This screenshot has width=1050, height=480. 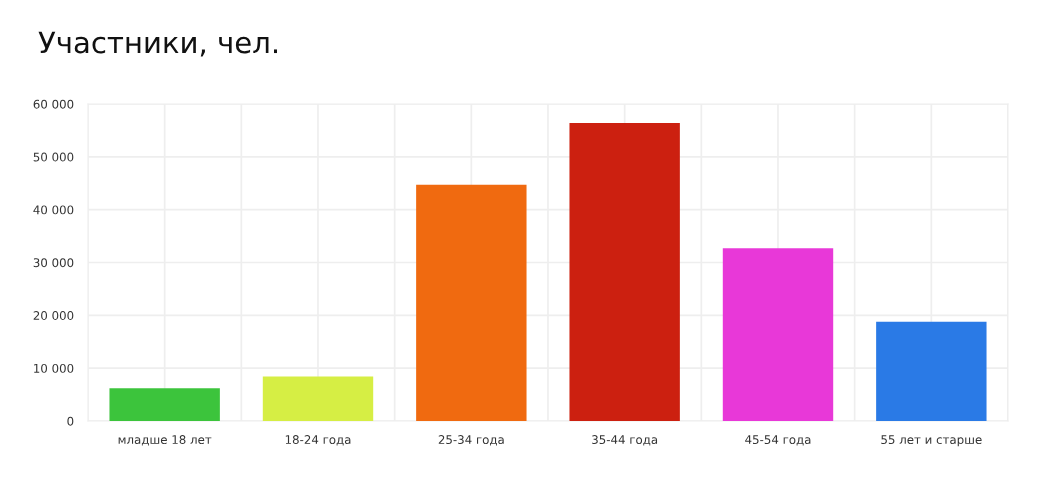 I want to click on x-tick-label: 55 лет и старше, so click(x=931, y=441).